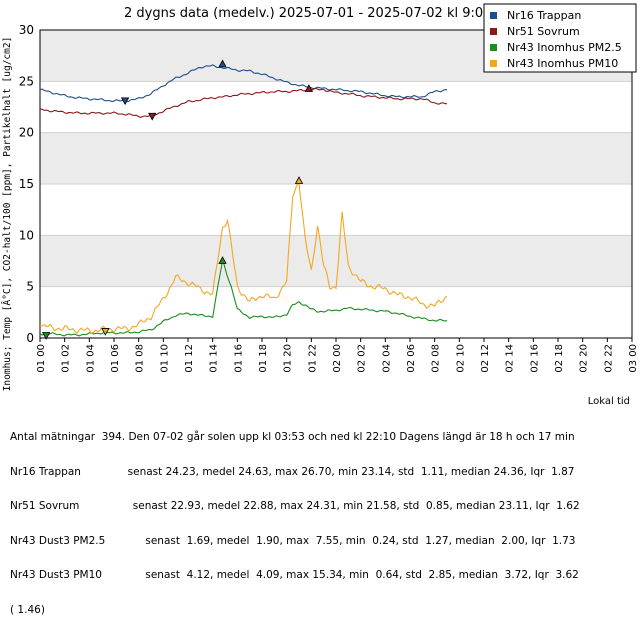  What do you see at coordinates (26, 81) in the screenshot?
I see `y-tick-label: 25` at bounding box center [26, 81].